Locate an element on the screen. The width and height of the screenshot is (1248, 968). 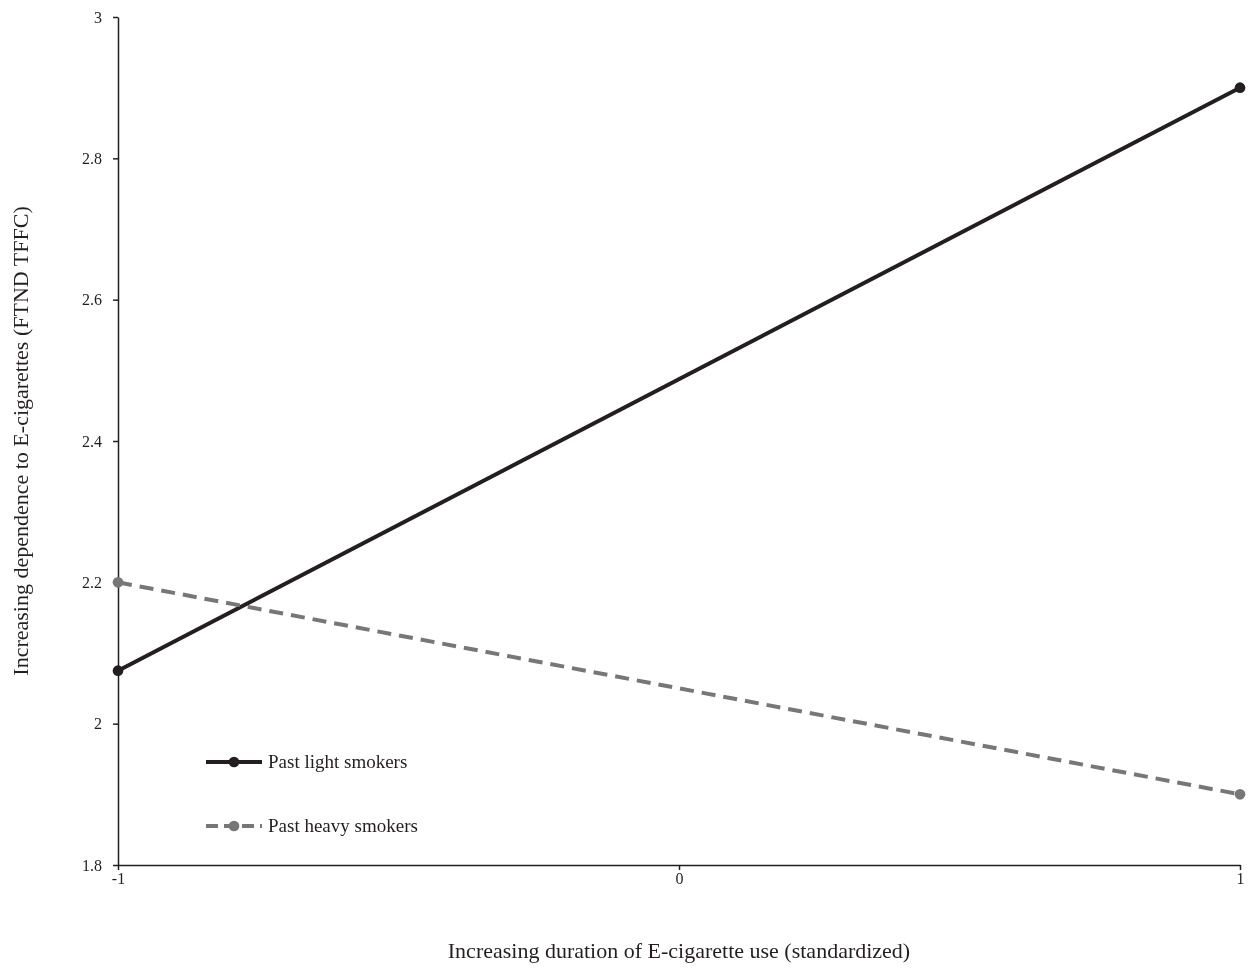
x-tick-label: -1 is located at coordinates (118, 879).